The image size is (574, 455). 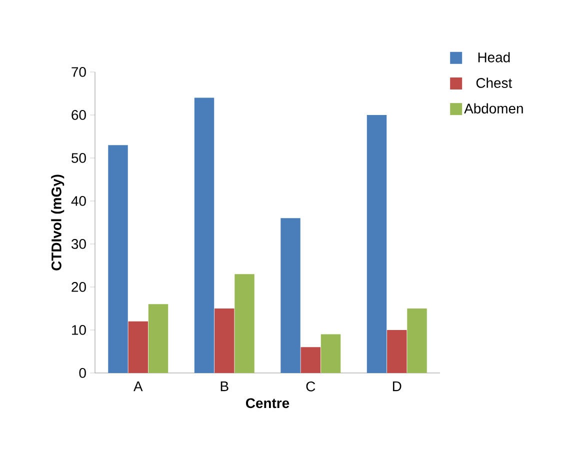 I want to click on legend-label: Abdomen, so click(x=493, y=108).